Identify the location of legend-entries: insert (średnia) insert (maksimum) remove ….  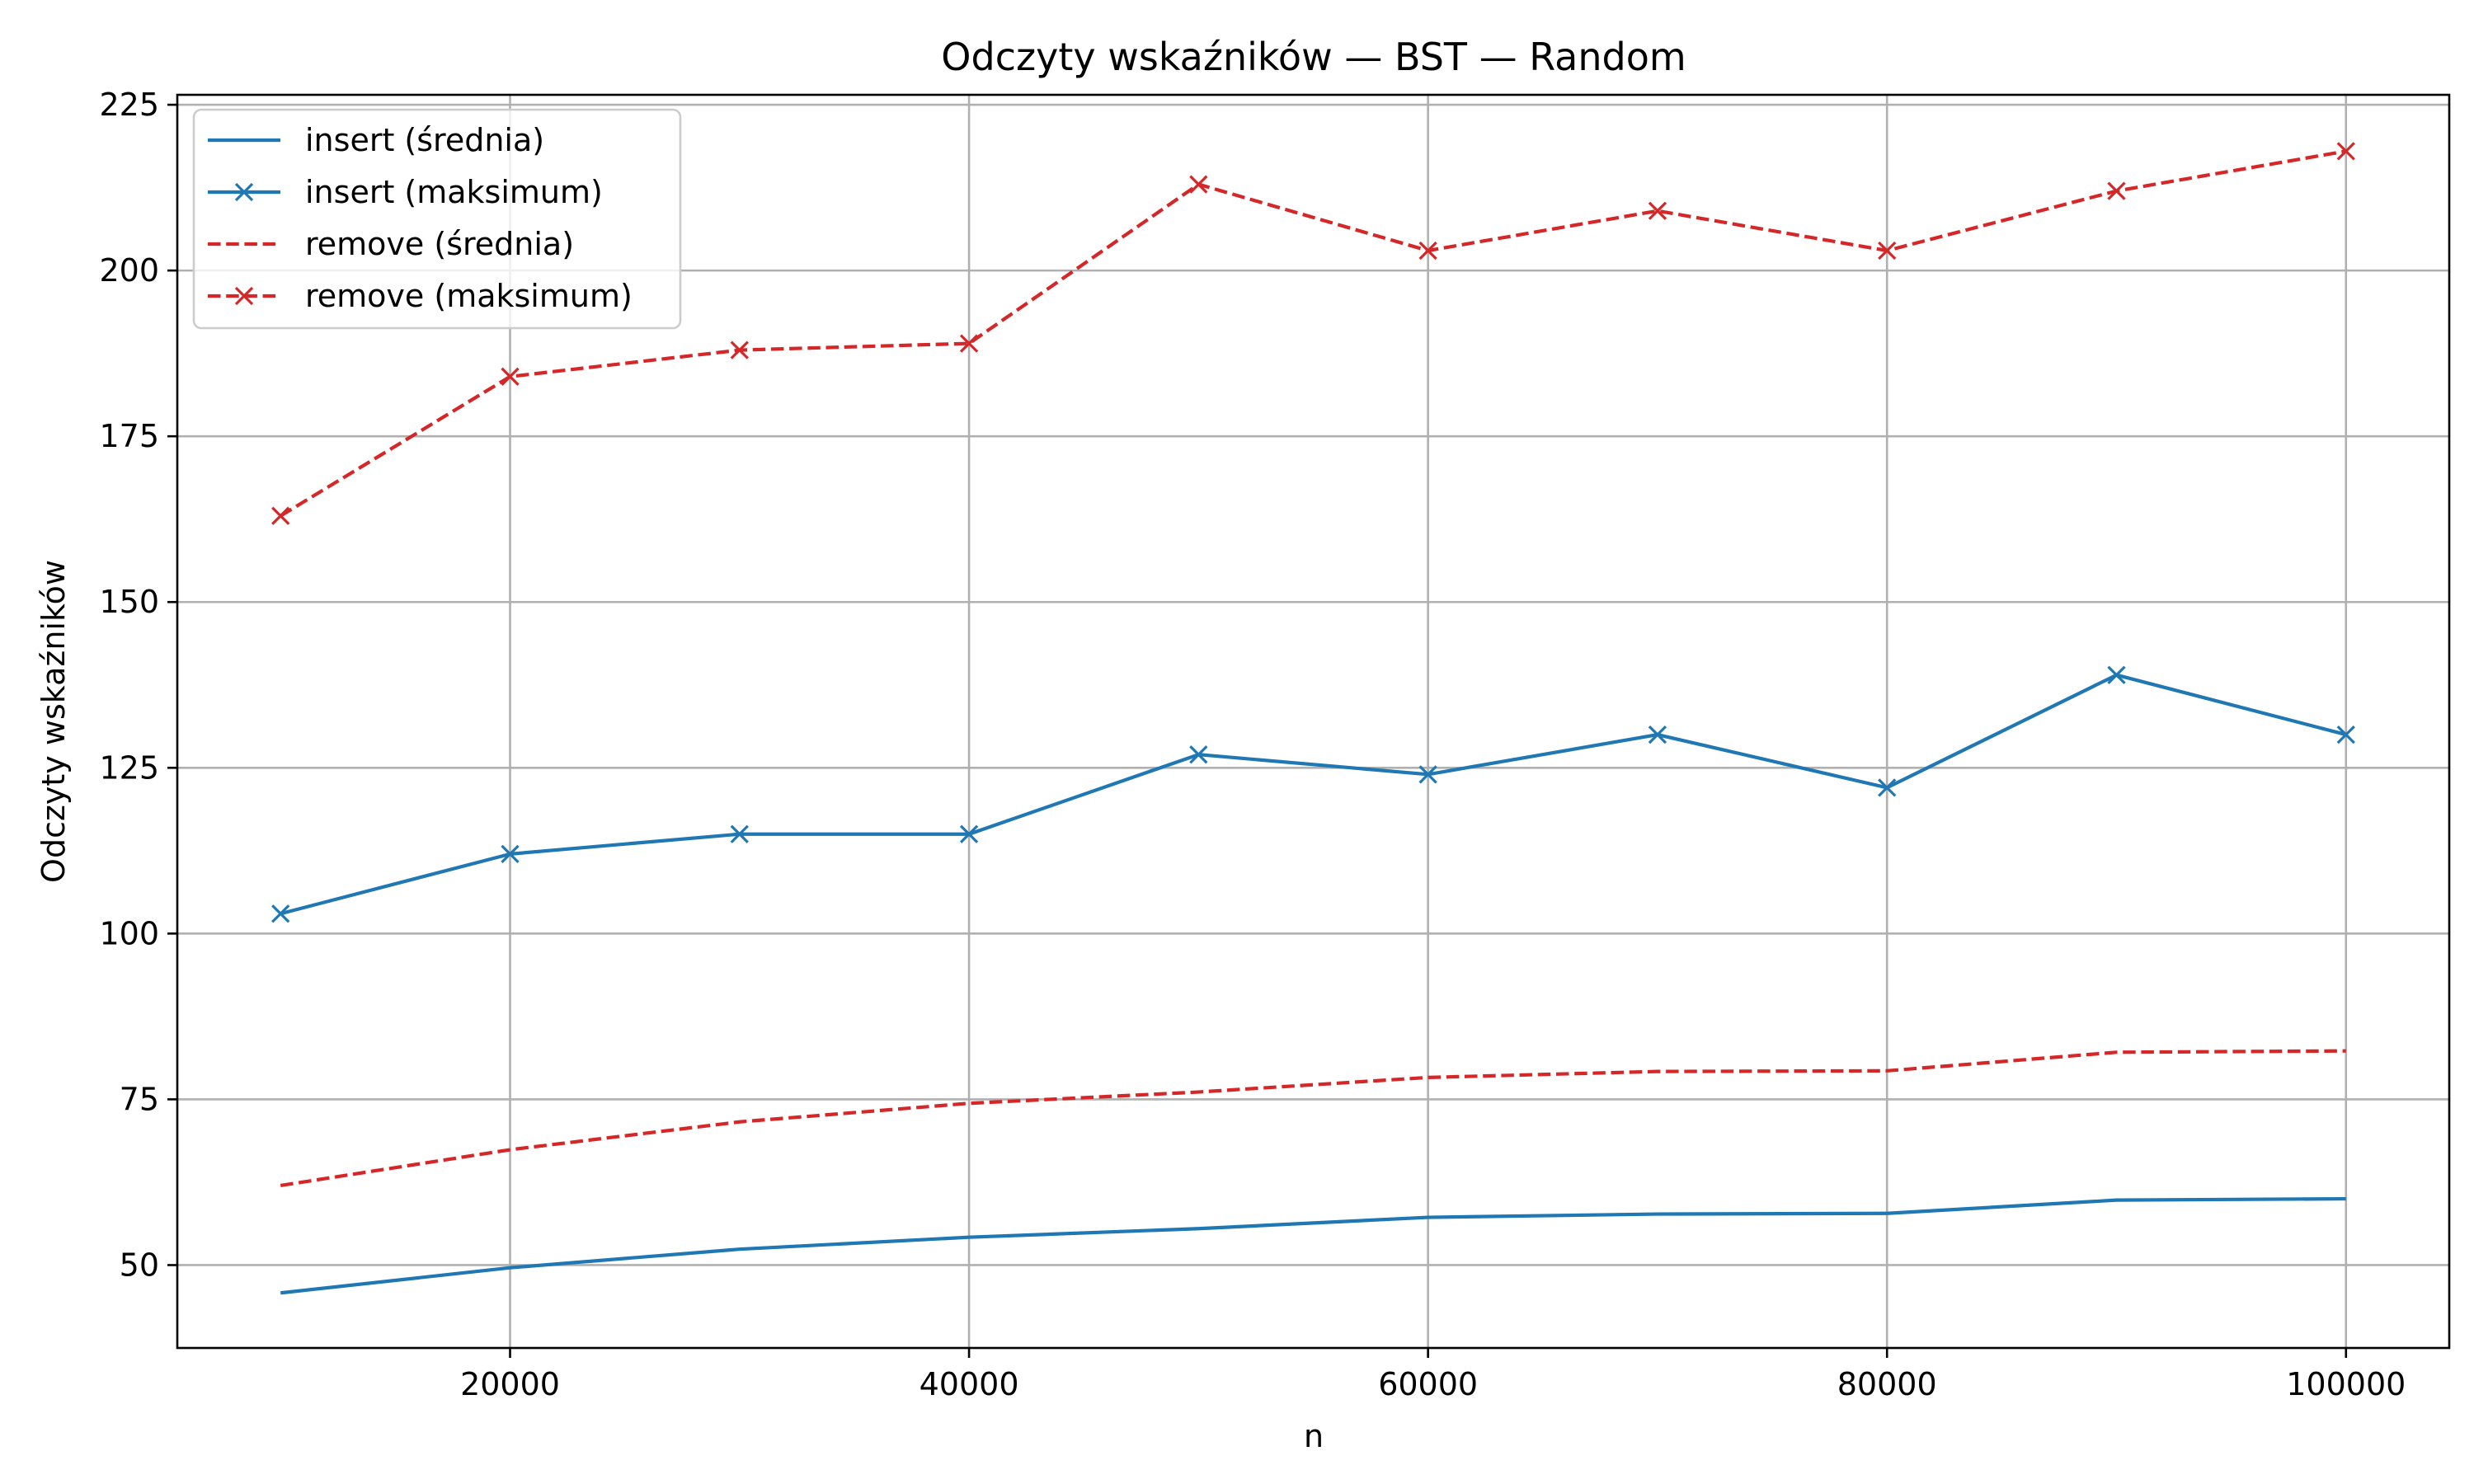
(420, 218).